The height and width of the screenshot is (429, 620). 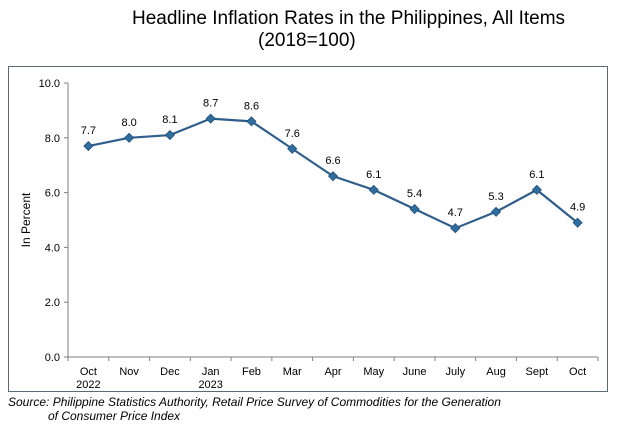 I want to click on x-tick-label: June, so click(x=415, y=372).